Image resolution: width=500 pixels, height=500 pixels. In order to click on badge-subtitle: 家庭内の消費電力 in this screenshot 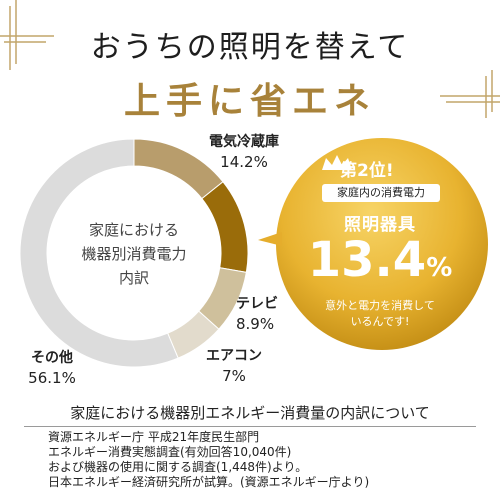, I will do `click(381, 193)`.